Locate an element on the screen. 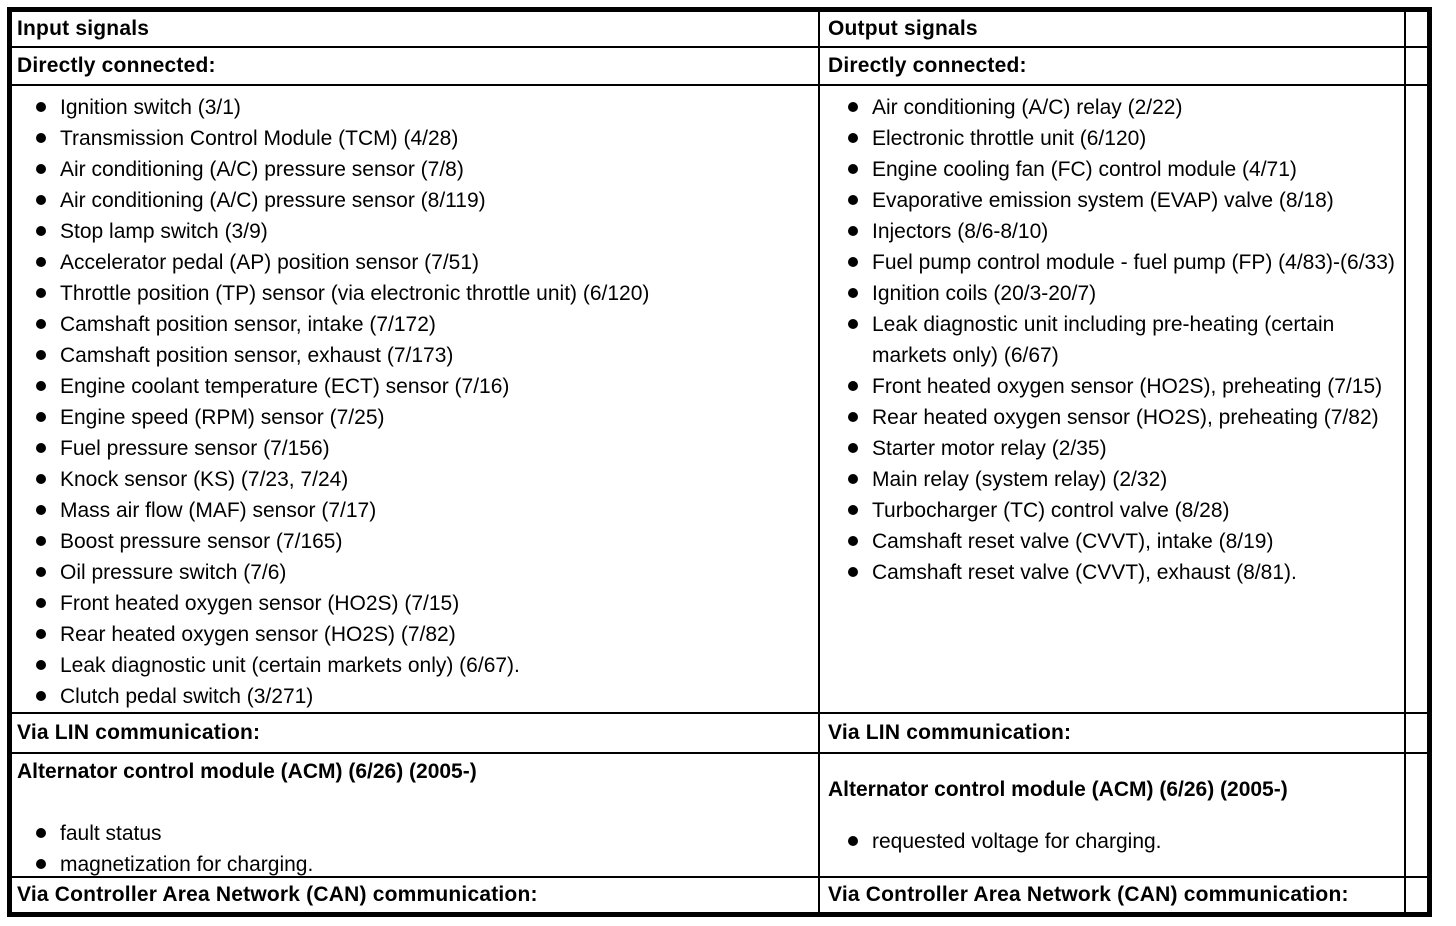 Image resolution: width=1456 pixels, height=926 pixels. input-signals-header: Input signals is located at coordinates (415, 29).